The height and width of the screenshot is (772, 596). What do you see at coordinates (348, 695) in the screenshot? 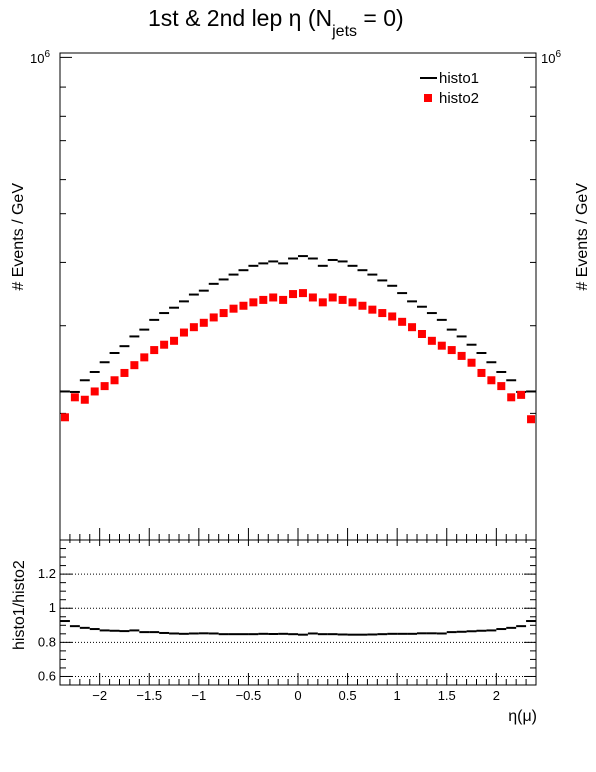
I see `x-tick-label: 0.5` at bounding box center [348, 695].